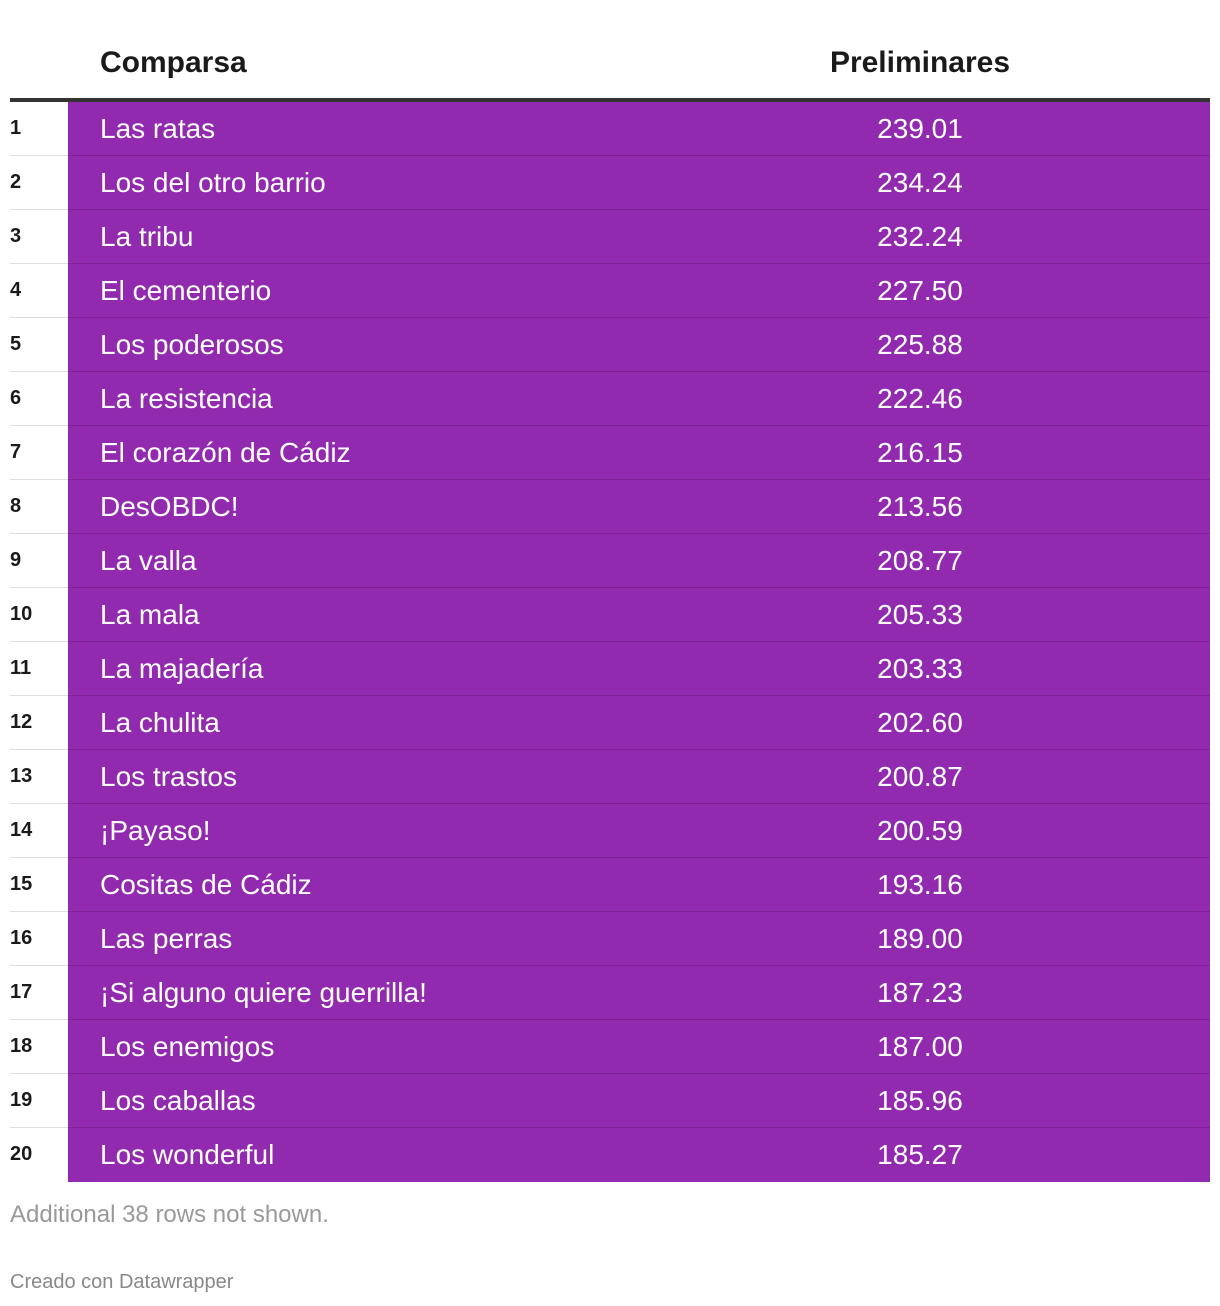  I want to click on row-comparsa-name: La resistencia, so click(186, 398).